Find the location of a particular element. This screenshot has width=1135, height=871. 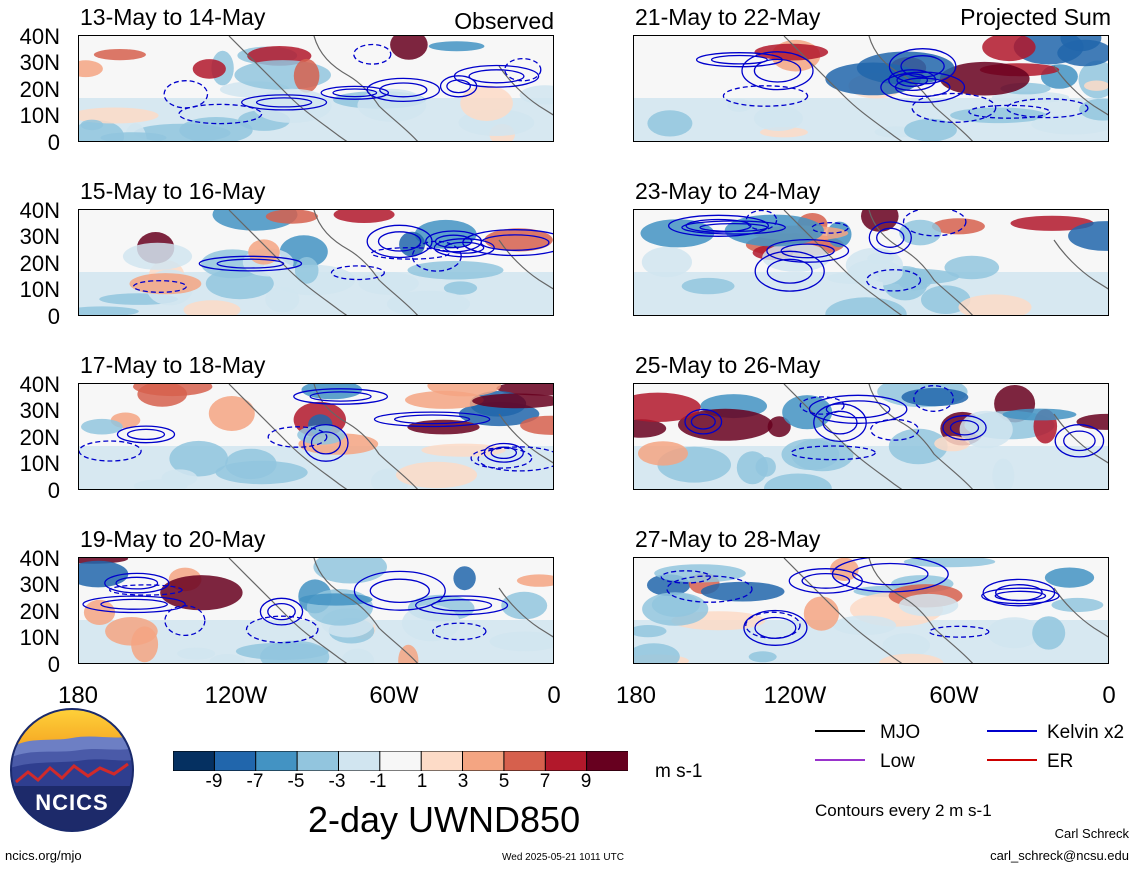

colorbar-label: -1 is located at coordinates (378, 781).